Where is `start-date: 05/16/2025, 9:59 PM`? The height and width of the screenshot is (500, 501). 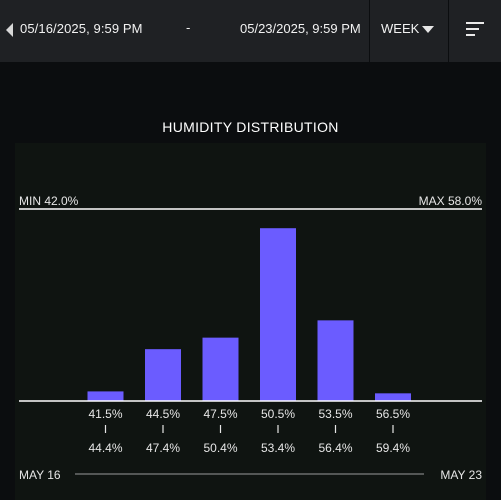 start-date: 05/16/2025, 9:59 PM is located at coordinates (81, 28).